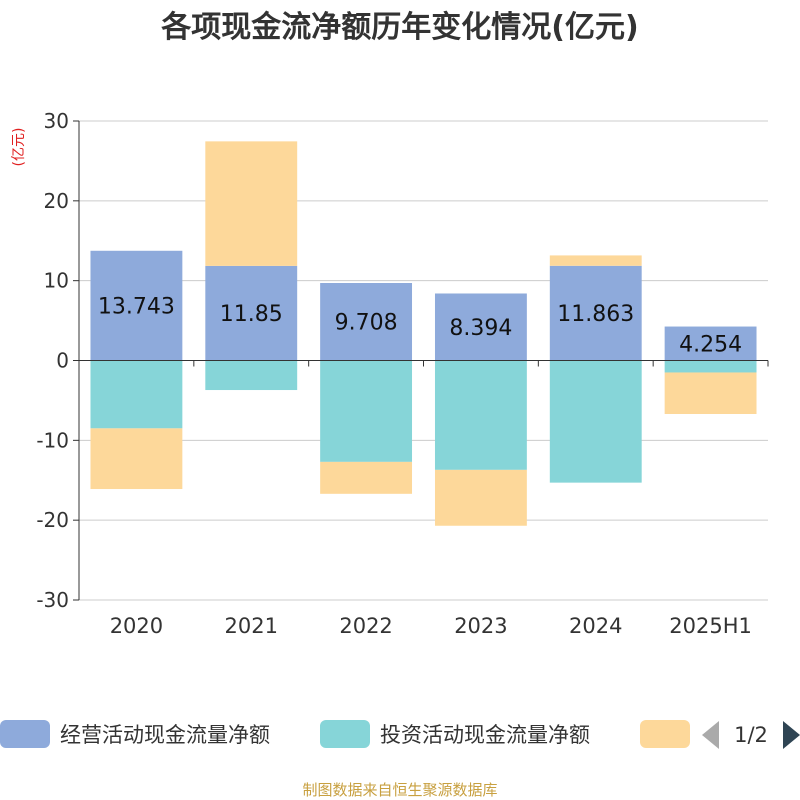 The width and height of the screenshot is (800, 800). I want to click on legend-pager: 1/2, so click(751, 735).